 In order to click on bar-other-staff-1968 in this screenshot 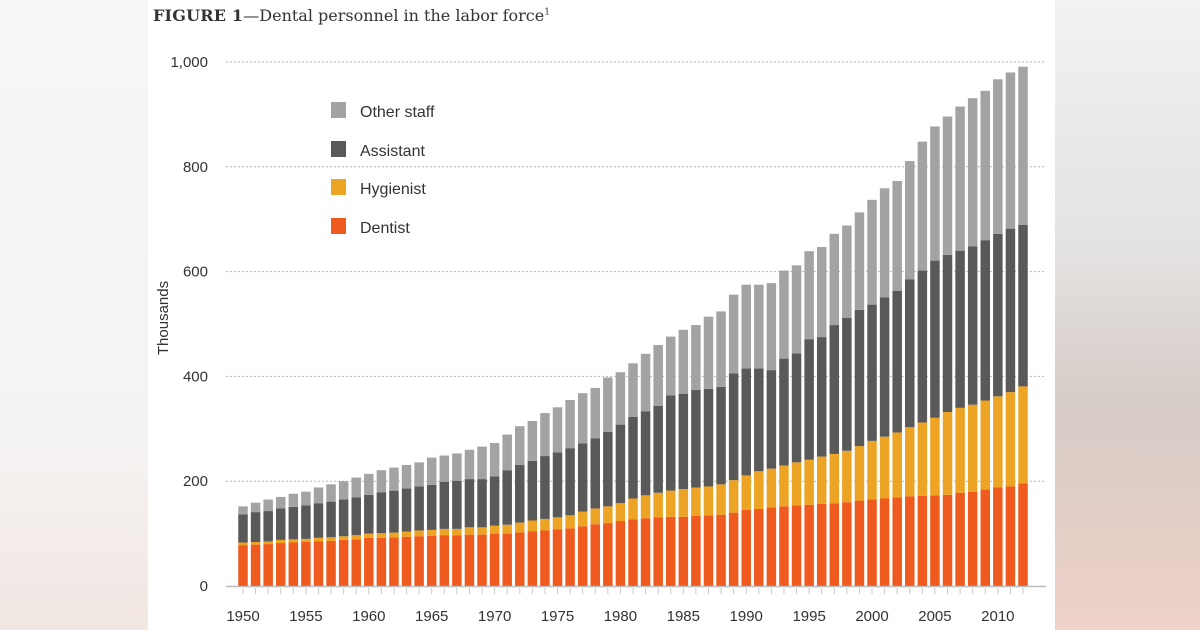, I will do `click(469, 464)`.